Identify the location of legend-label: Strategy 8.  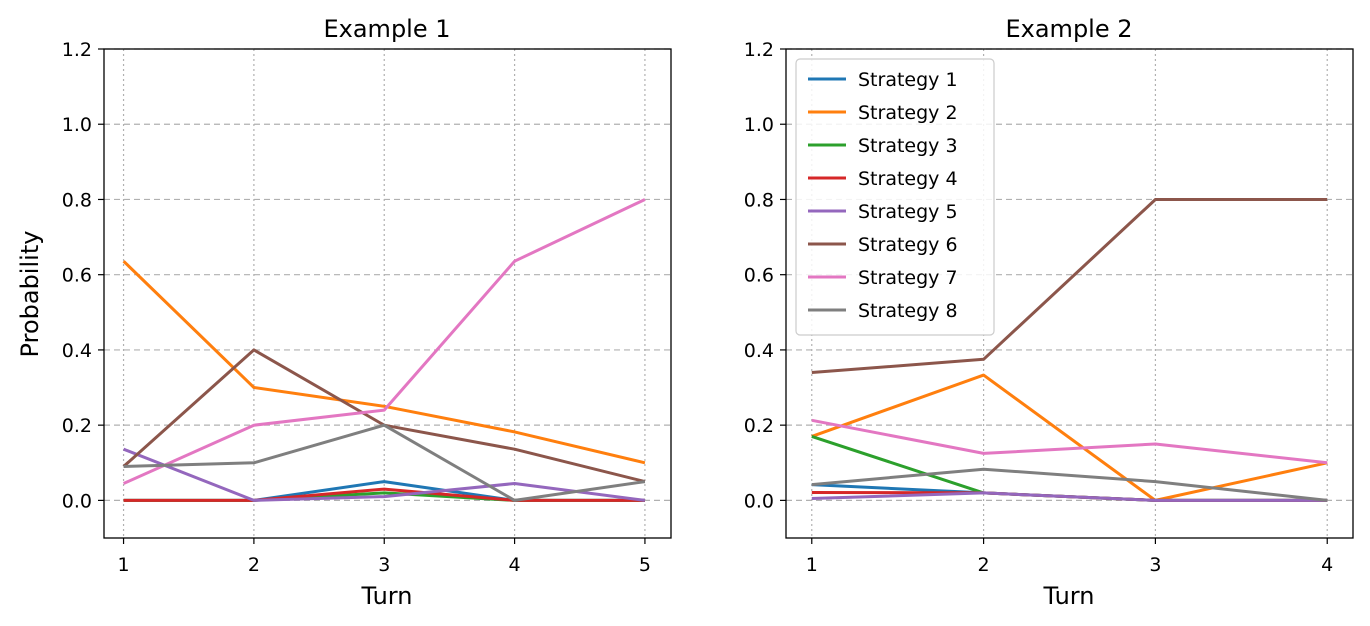
(908, 311).